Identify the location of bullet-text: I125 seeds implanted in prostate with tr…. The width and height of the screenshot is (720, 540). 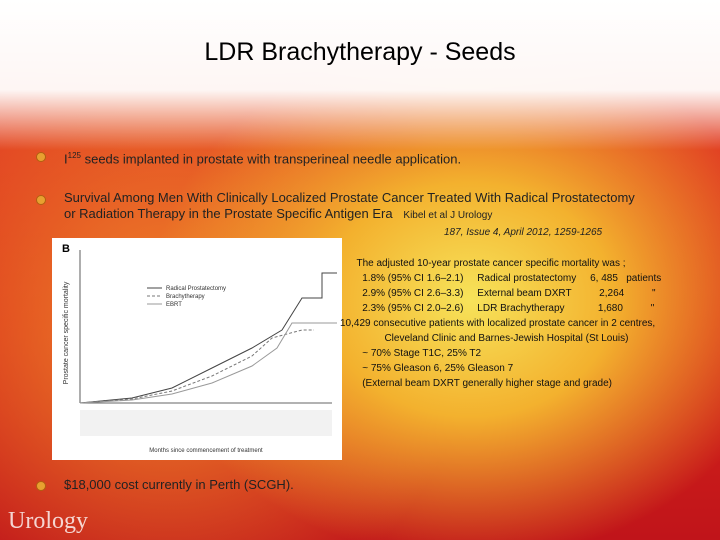
(262, 157).